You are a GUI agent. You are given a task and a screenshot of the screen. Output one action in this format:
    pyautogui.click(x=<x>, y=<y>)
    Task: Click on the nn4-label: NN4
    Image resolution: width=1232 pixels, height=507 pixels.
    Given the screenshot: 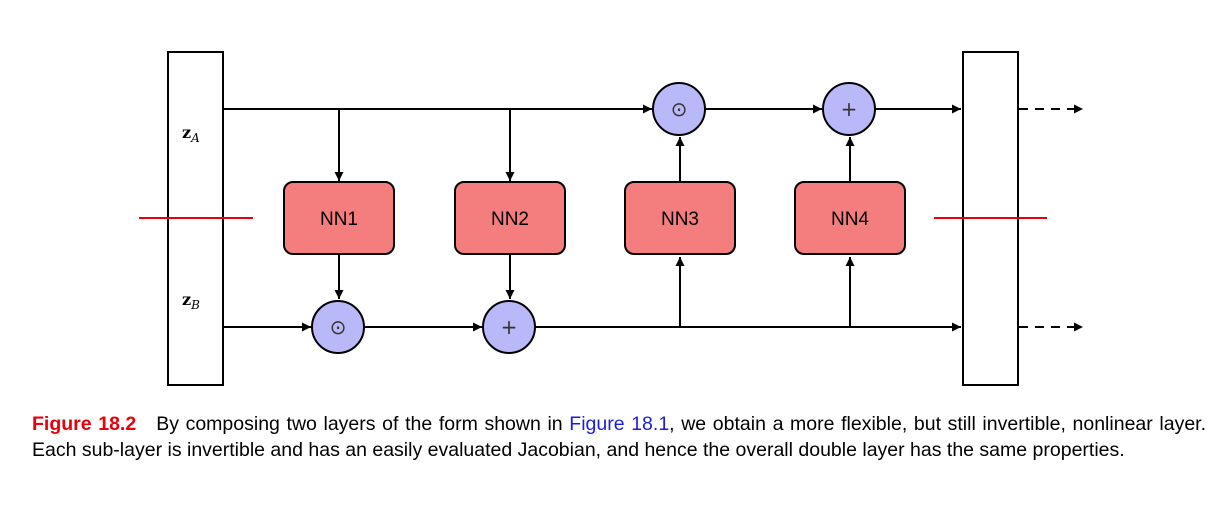 What is the action you would take?
    pyautogui.click(x=850, y=219)
    